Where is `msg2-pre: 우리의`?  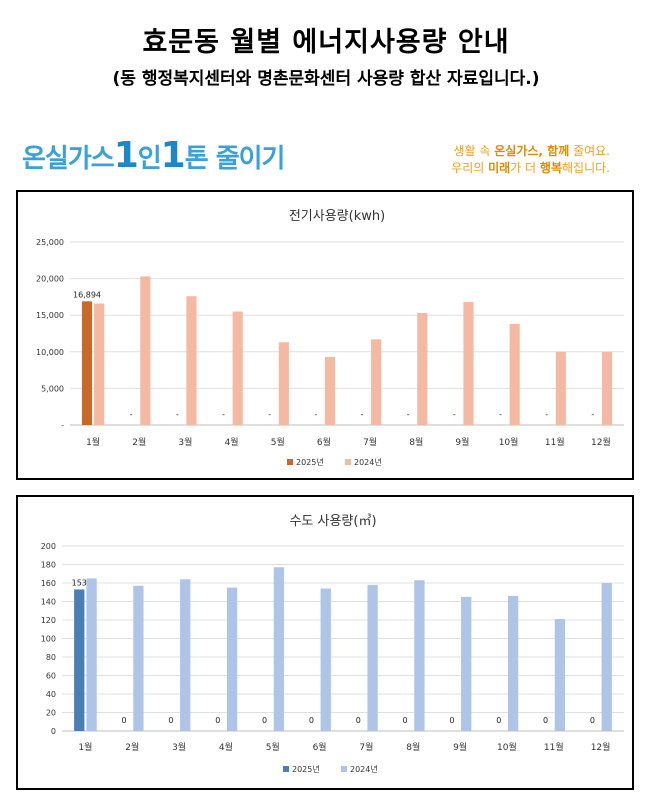 msg2-pre: 우리의 is located at coordinates (470, 168).